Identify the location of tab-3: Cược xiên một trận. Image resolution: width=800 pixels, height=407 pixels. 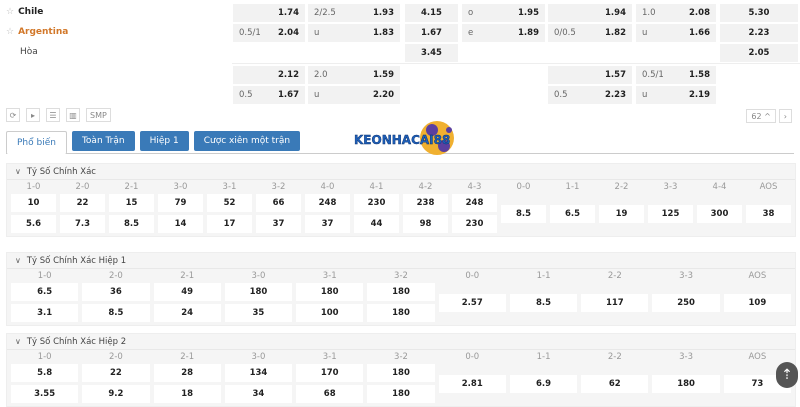
(247, 141).